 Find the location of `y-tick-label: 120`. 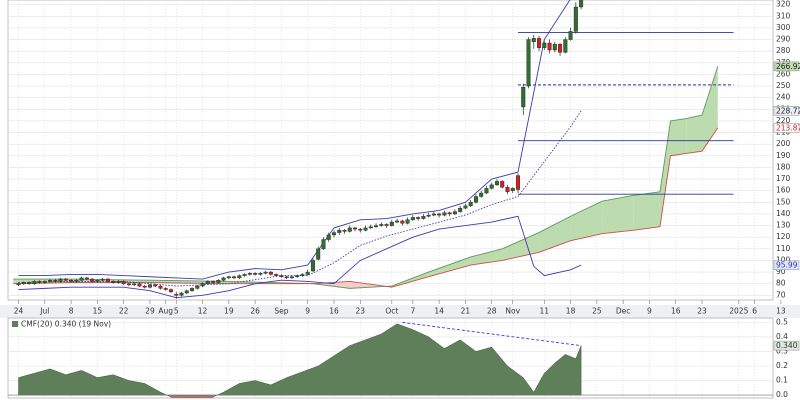

y-tick-label: 120 is located at coordinates (783, 236).